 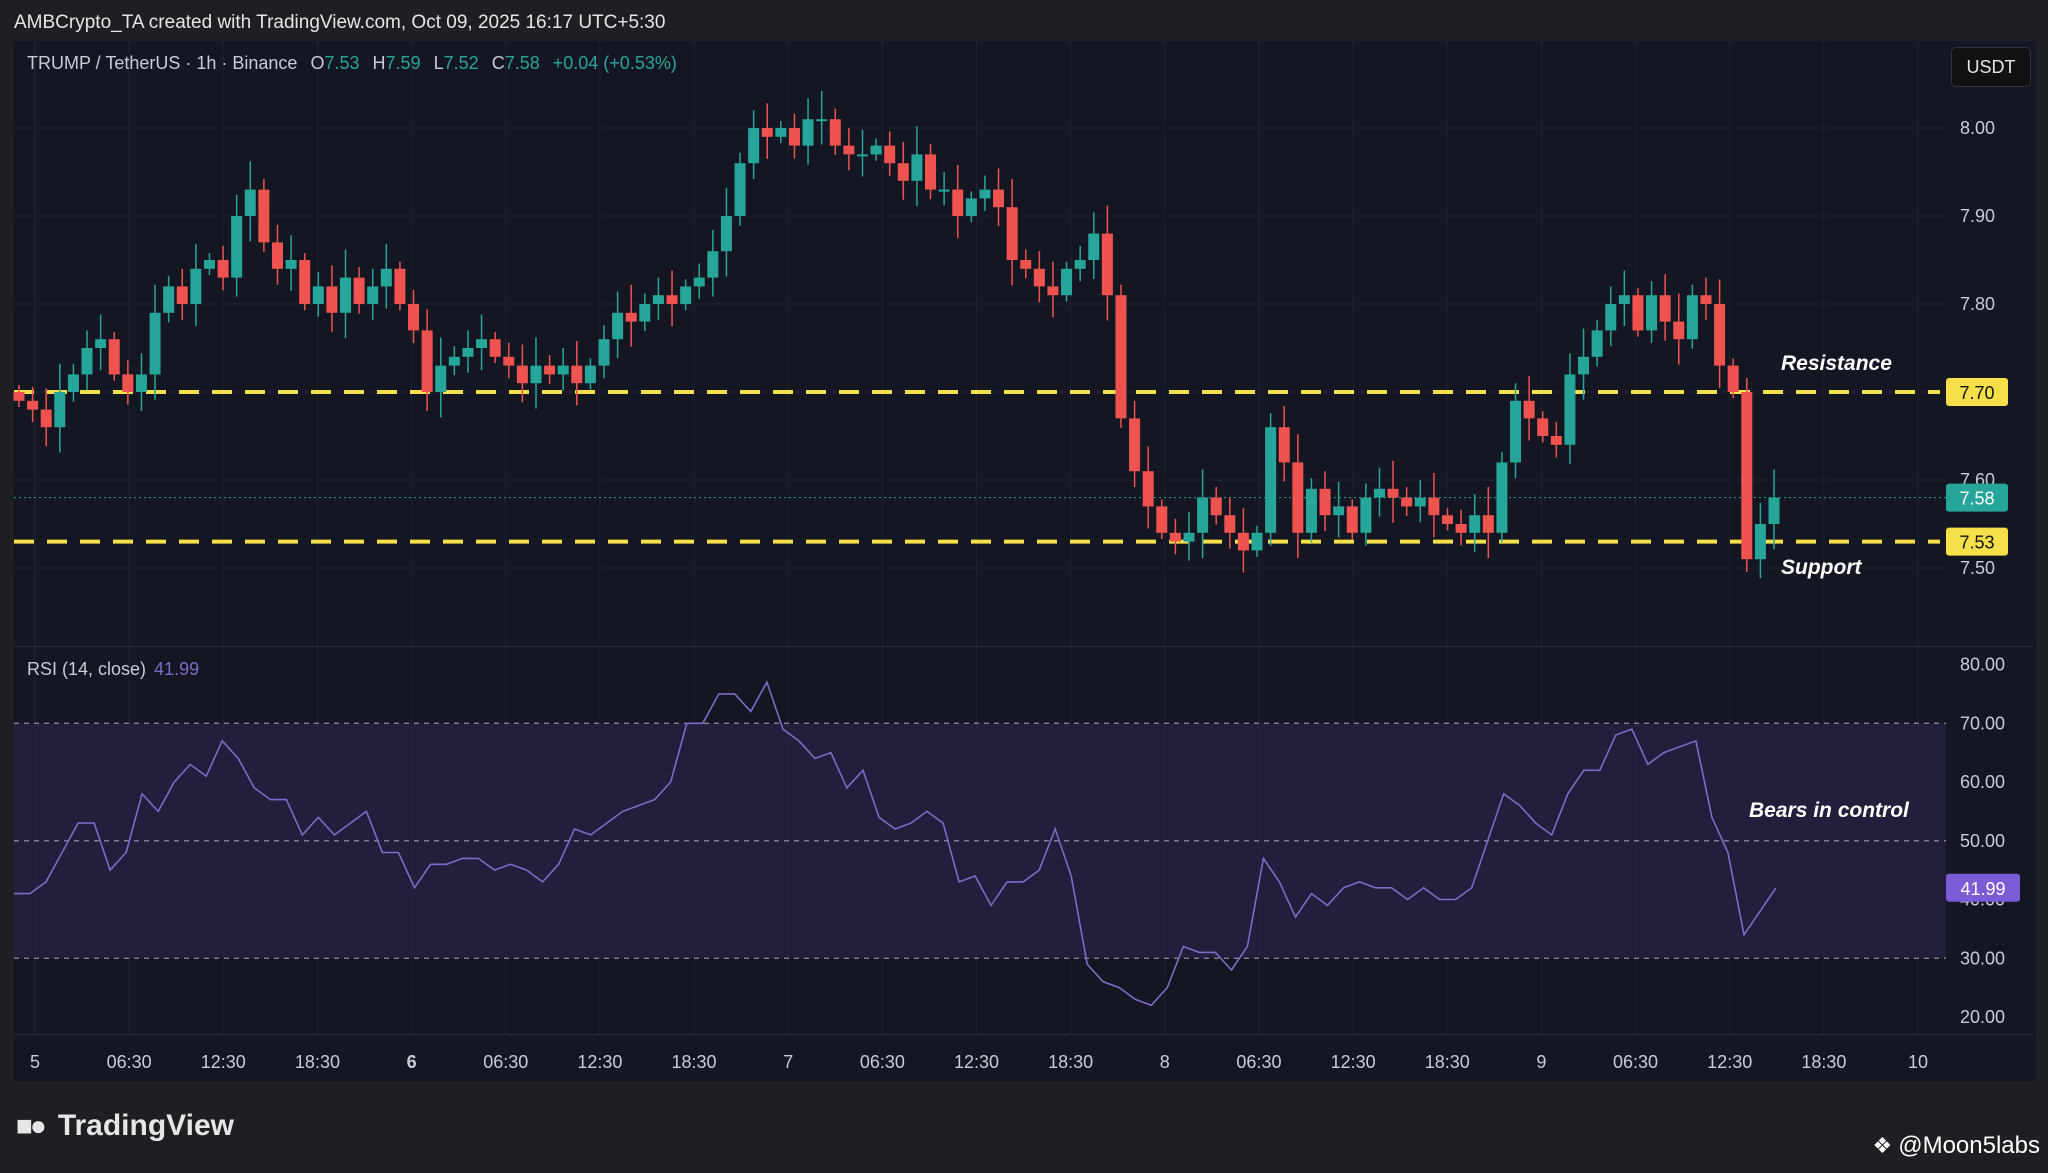 I want to click on time-tick-label: 8, so click(x=1165, y=1062).